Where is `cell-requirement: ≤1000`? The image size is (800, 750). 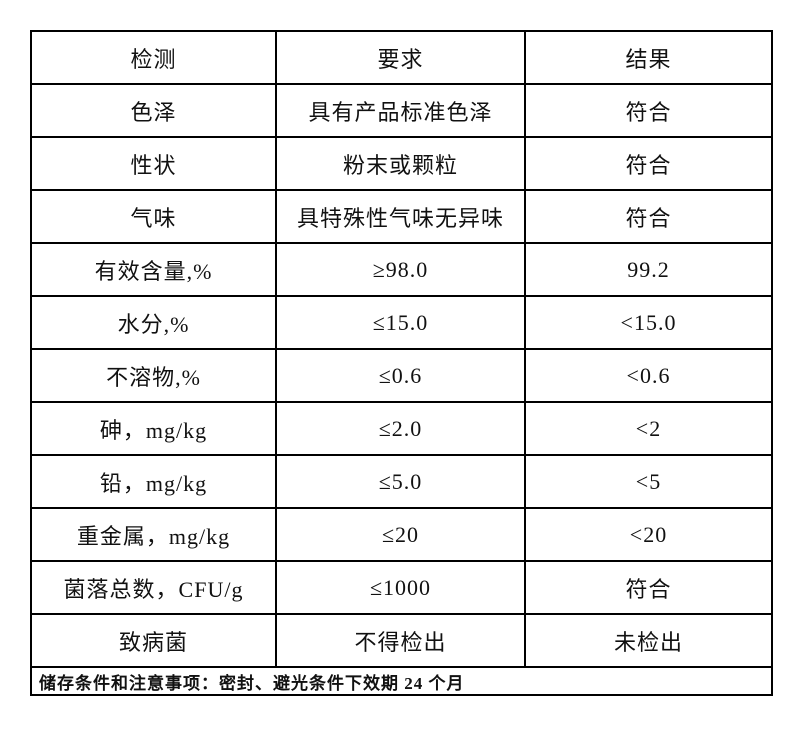 cell-requirement: ≤1000 is located at coordinates (400, 587).